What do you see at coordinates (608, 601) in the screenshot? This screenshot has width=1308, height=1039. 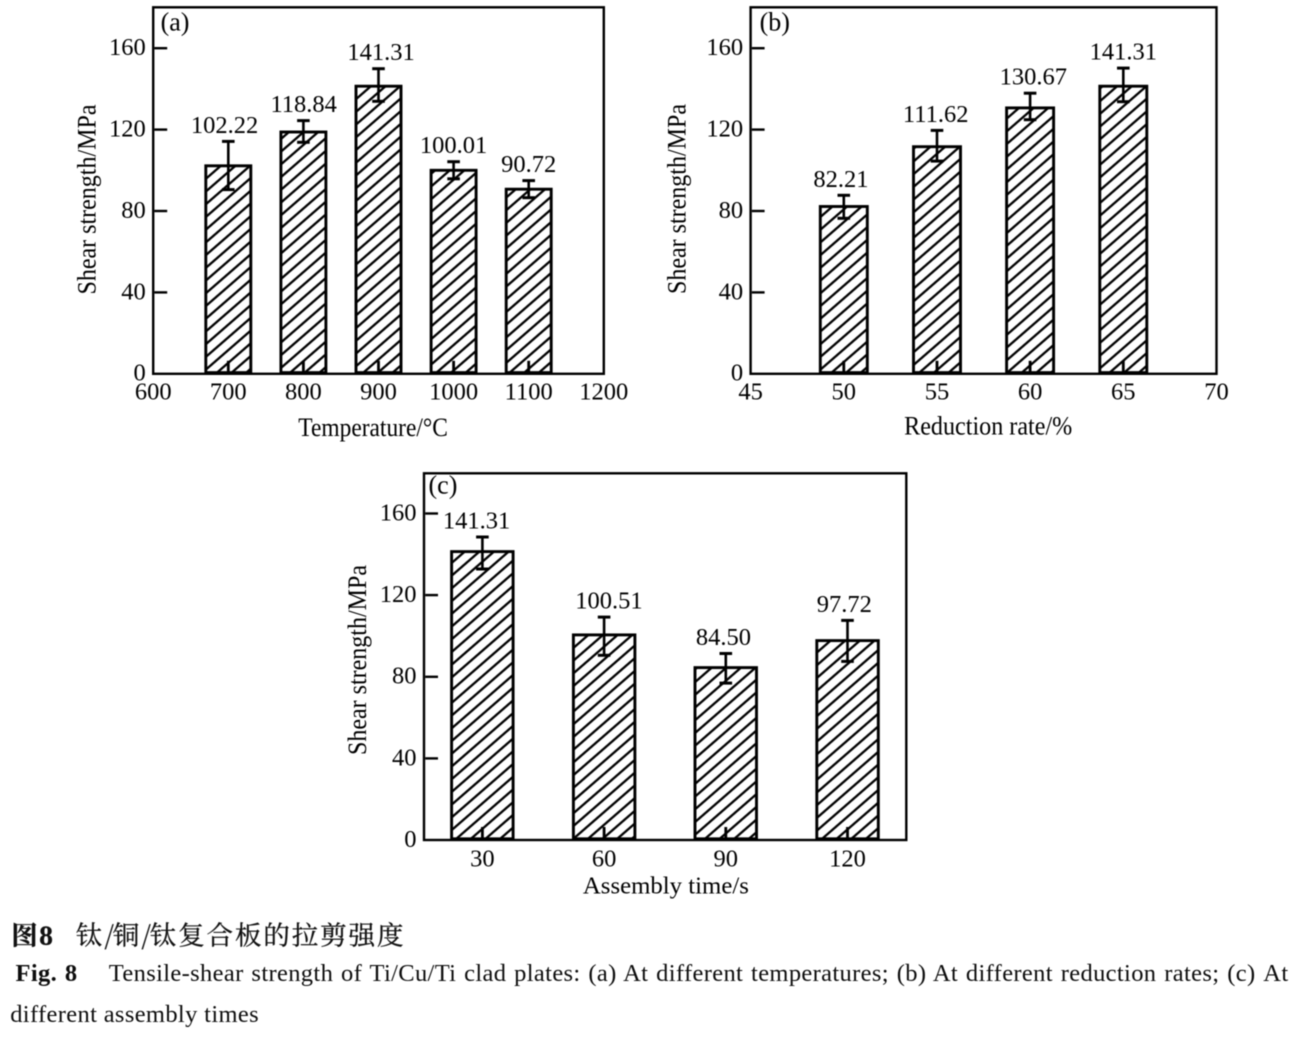 I see `svg-text: 100.51` at bounding box center [608, 601].